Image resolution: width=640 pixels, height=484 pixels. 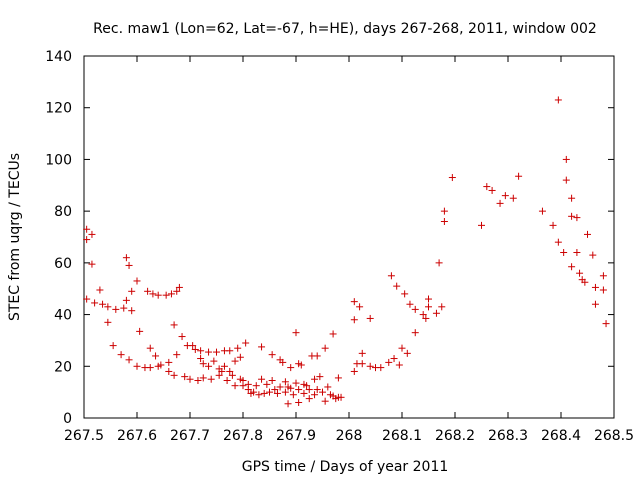 I want to click on y-tick-label: 60, so click(x=63, y=264).